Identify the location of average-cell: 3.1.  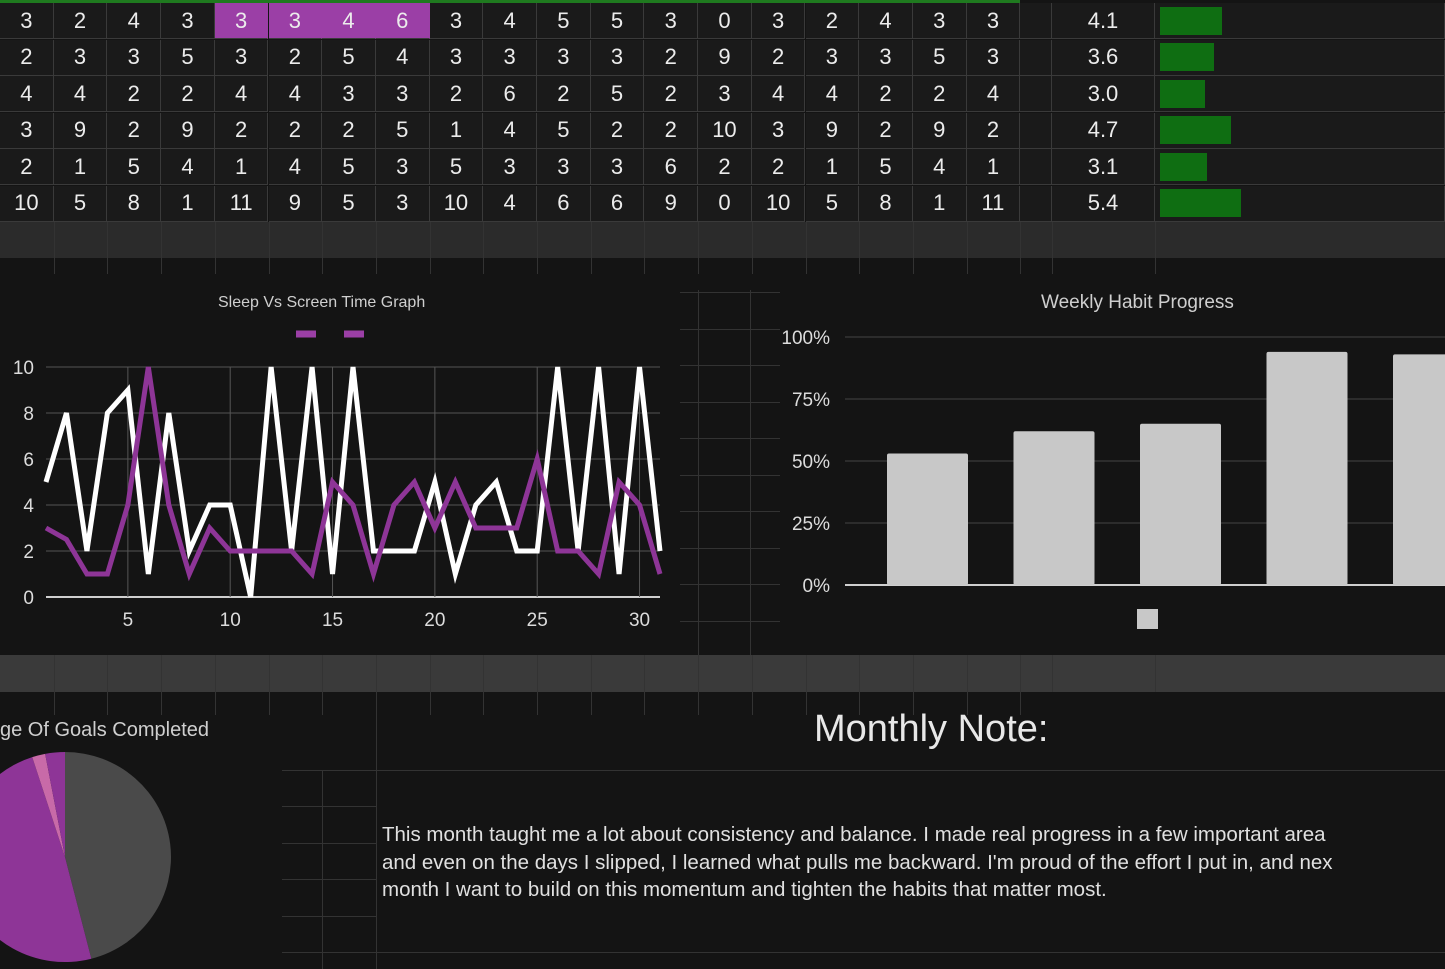
(1103, 167).